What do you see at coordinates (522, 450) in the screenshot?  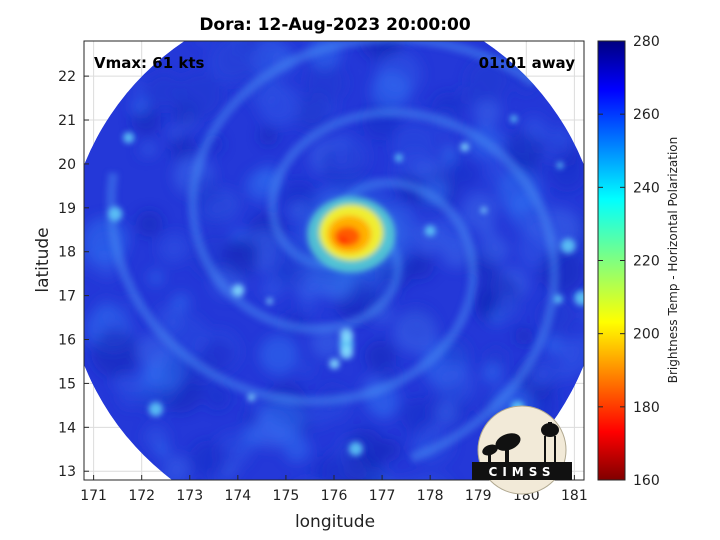 I see `cimss-logo: CIMSS` at bounding box center [522, 450].